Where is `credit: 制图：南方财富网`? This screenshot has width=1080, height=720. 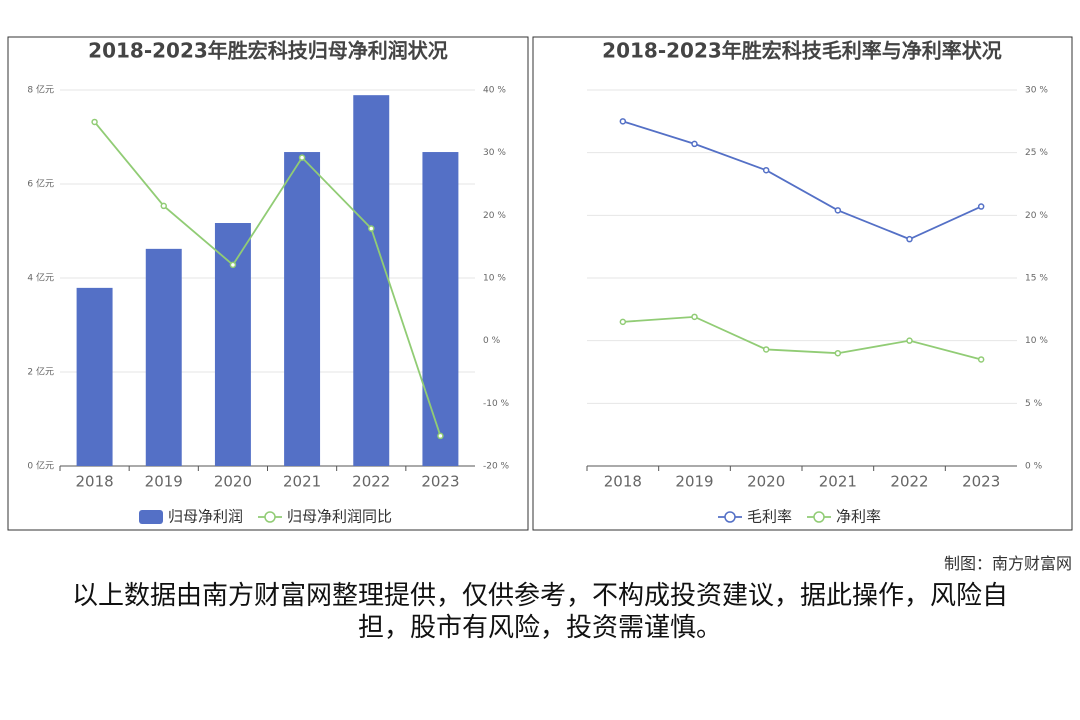
credit: 制图：南方财富网 is located at coordinates (1007, 563).